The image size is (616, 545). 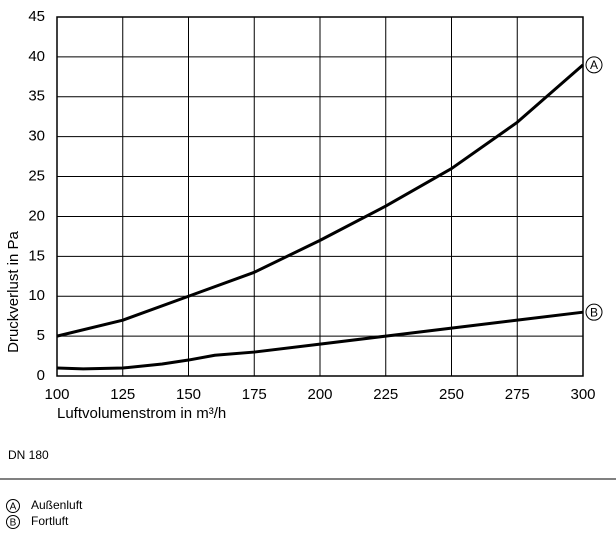 What do you see at coordinates (13, 291) in the screenshot?
I see `y-axis-label: Druckverlust in Pa` at bounding box center [13, 291].